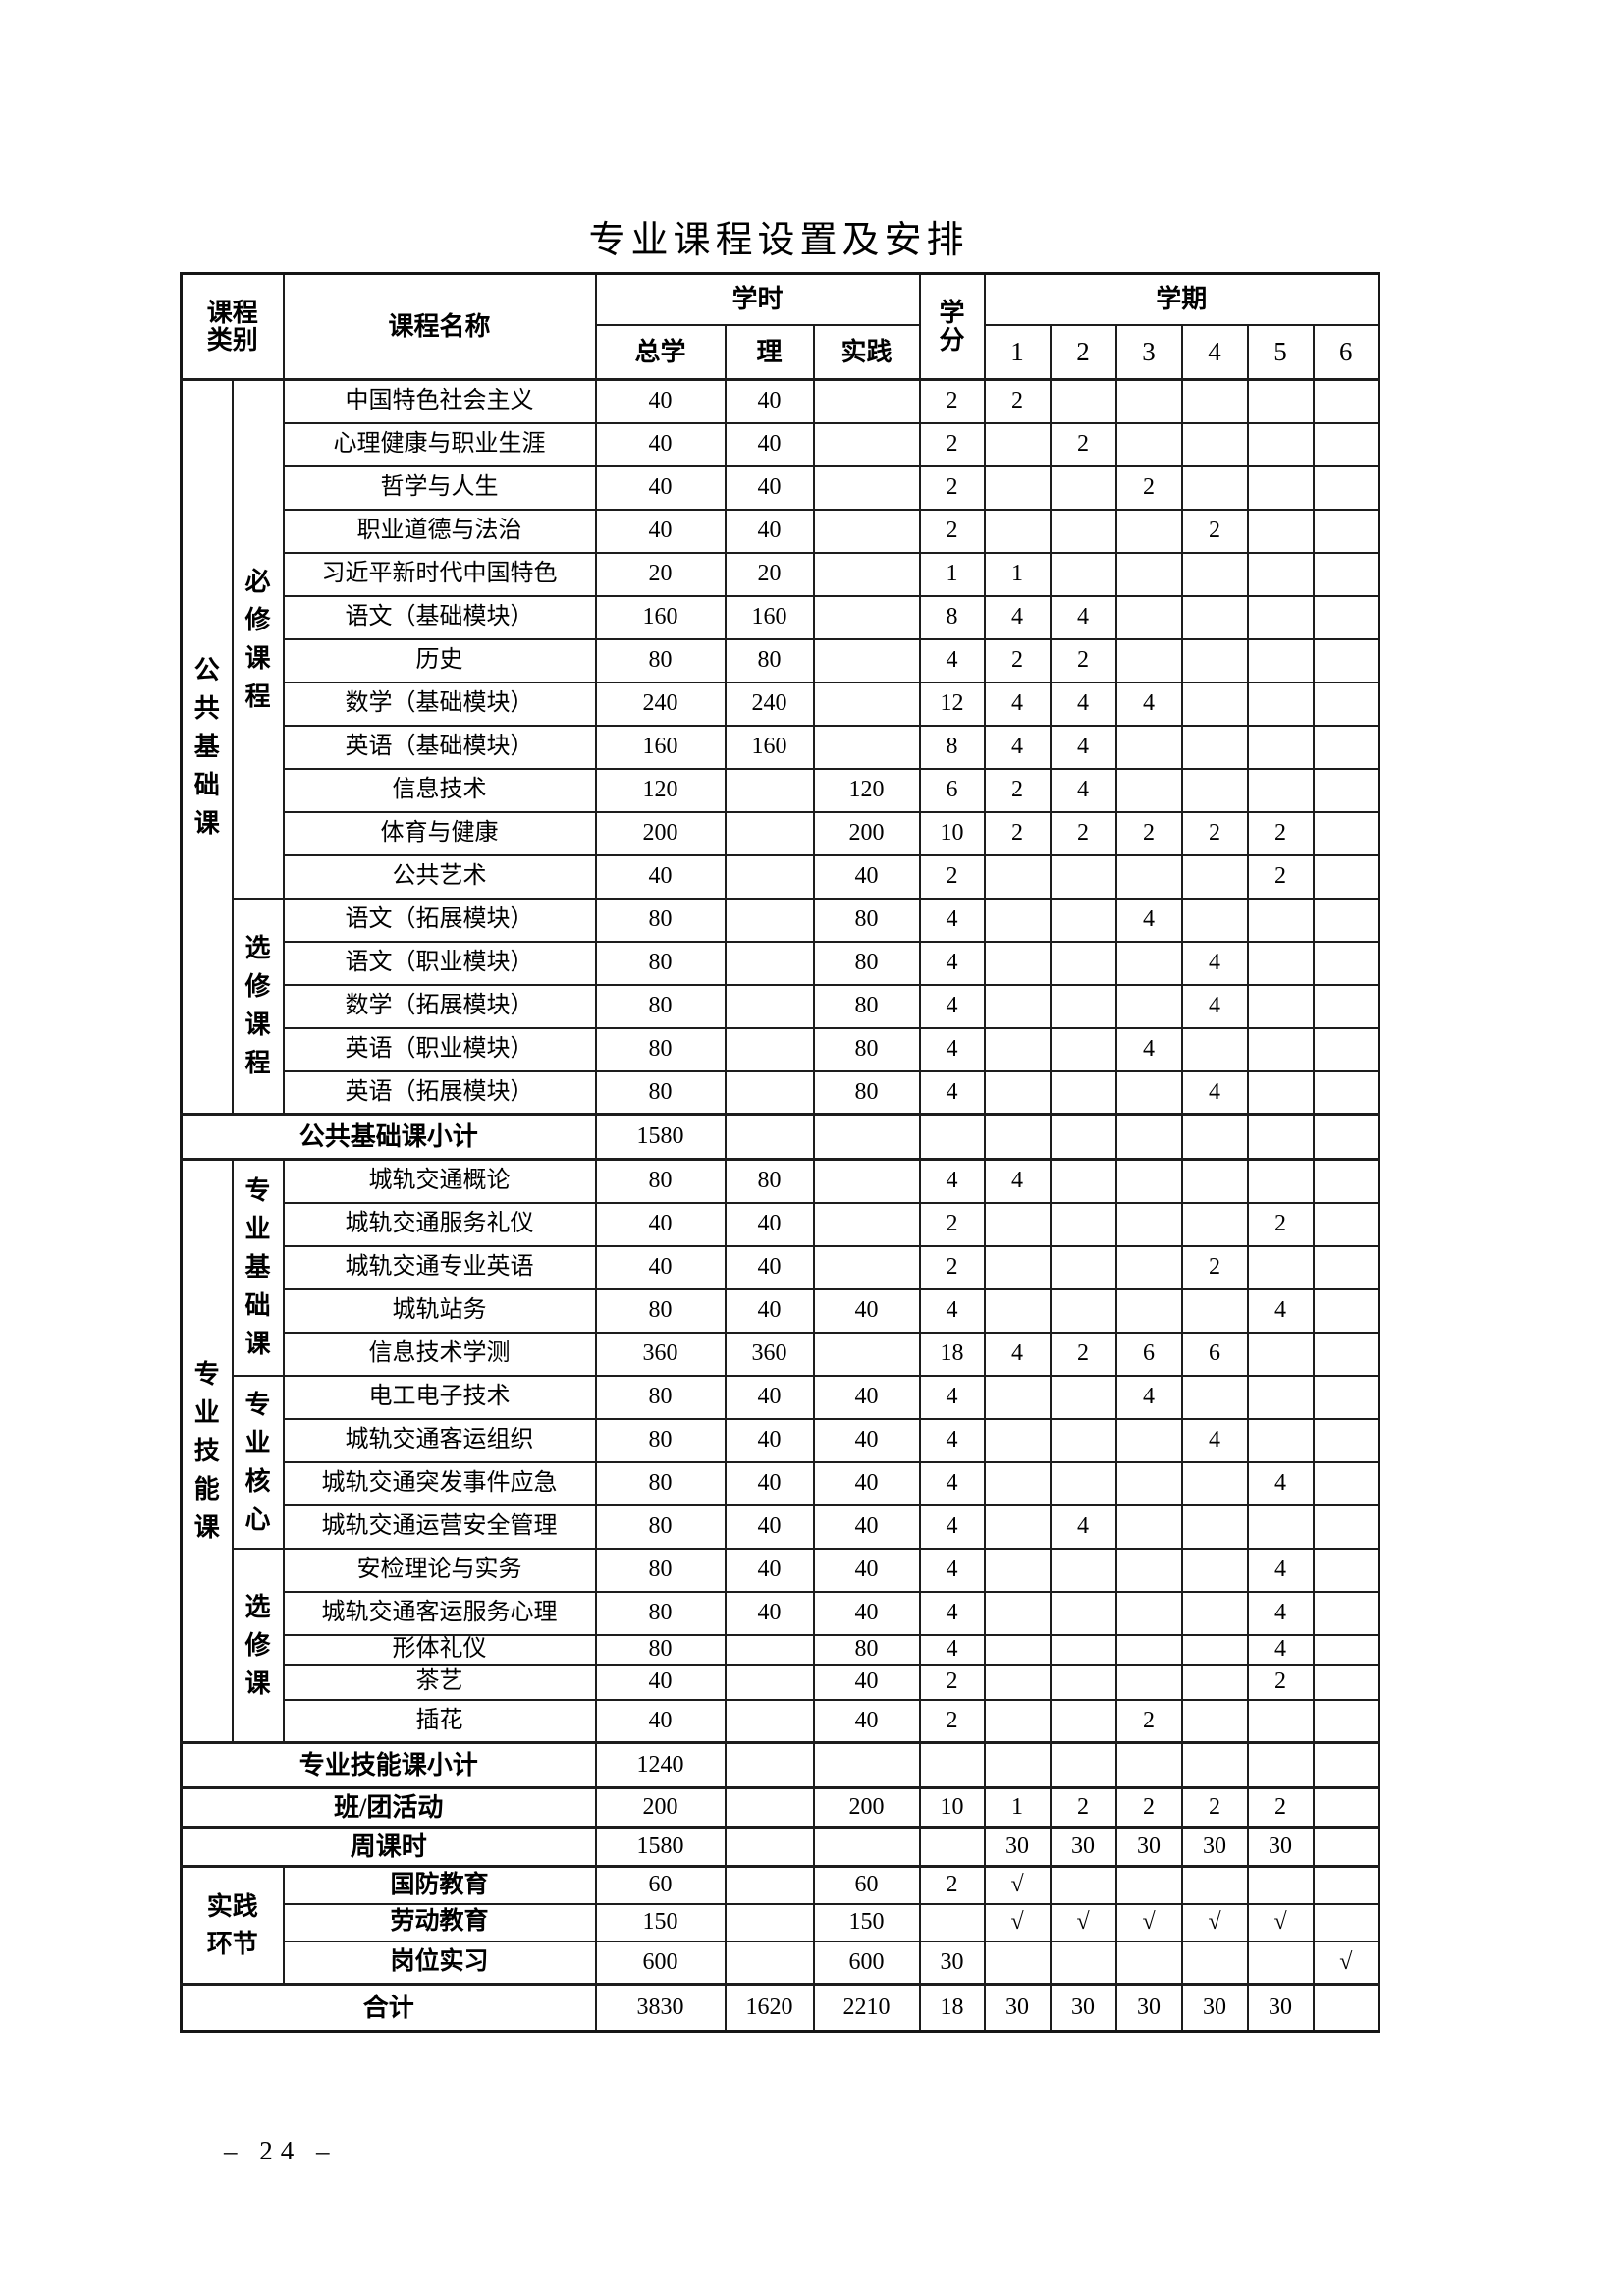 The width and height of the screenshot is (1623, 2296). Describe the element at coordinates (660, 488) in the screenshot. I see `total-hours-cell: 40` at that location.